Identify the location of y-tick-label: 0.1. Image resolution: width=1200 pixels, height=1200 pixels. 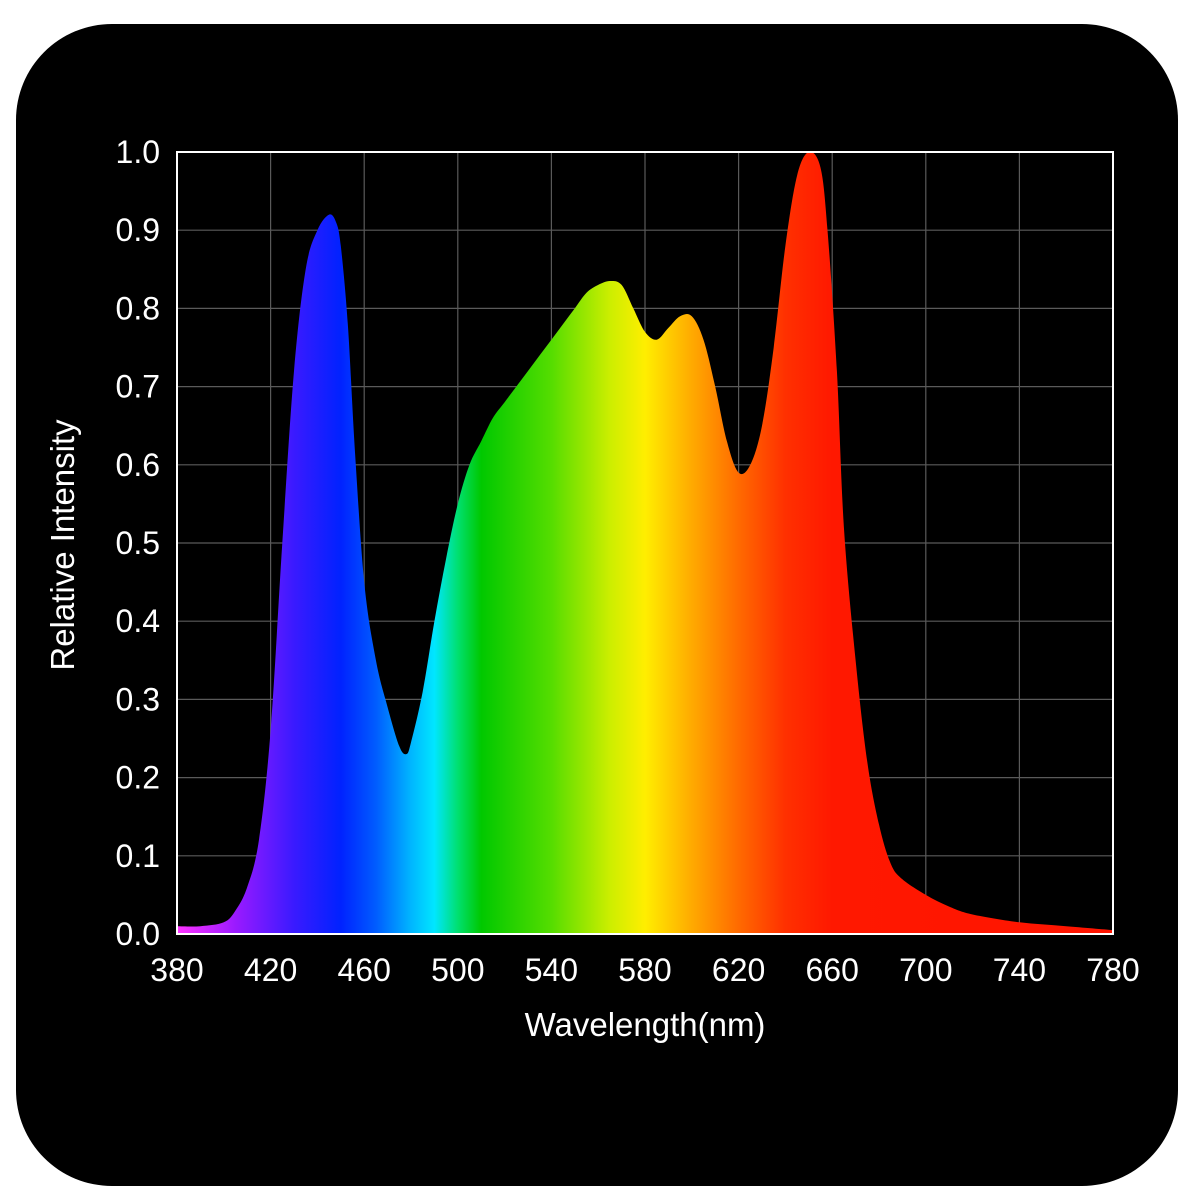
(138, 856).